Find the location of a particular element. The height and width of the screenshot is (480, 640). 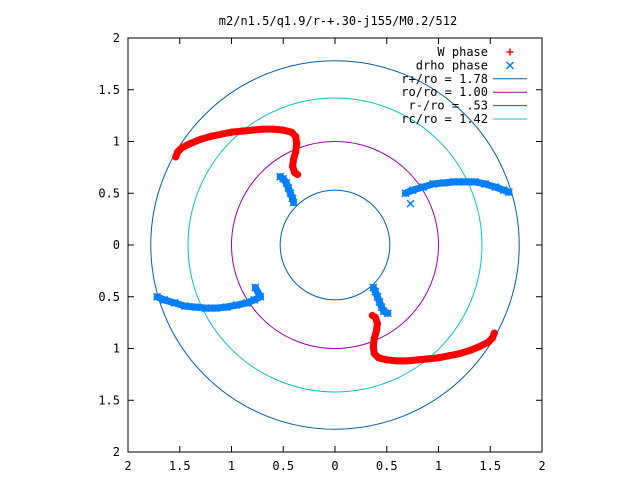

legend-label-1: drho phase is located at coordinates (452, 65).